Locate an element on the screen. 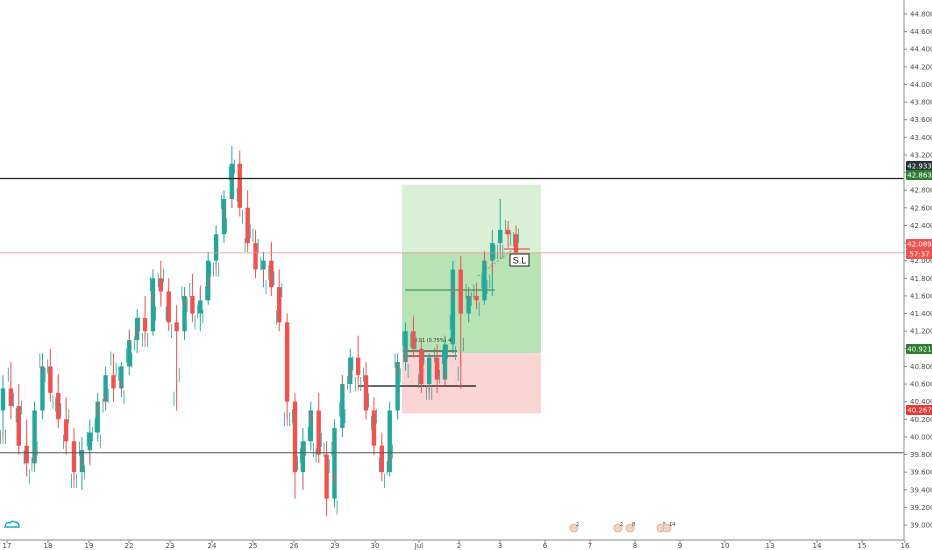  time-tick-label: 2 is located at coordinates (459, 546).